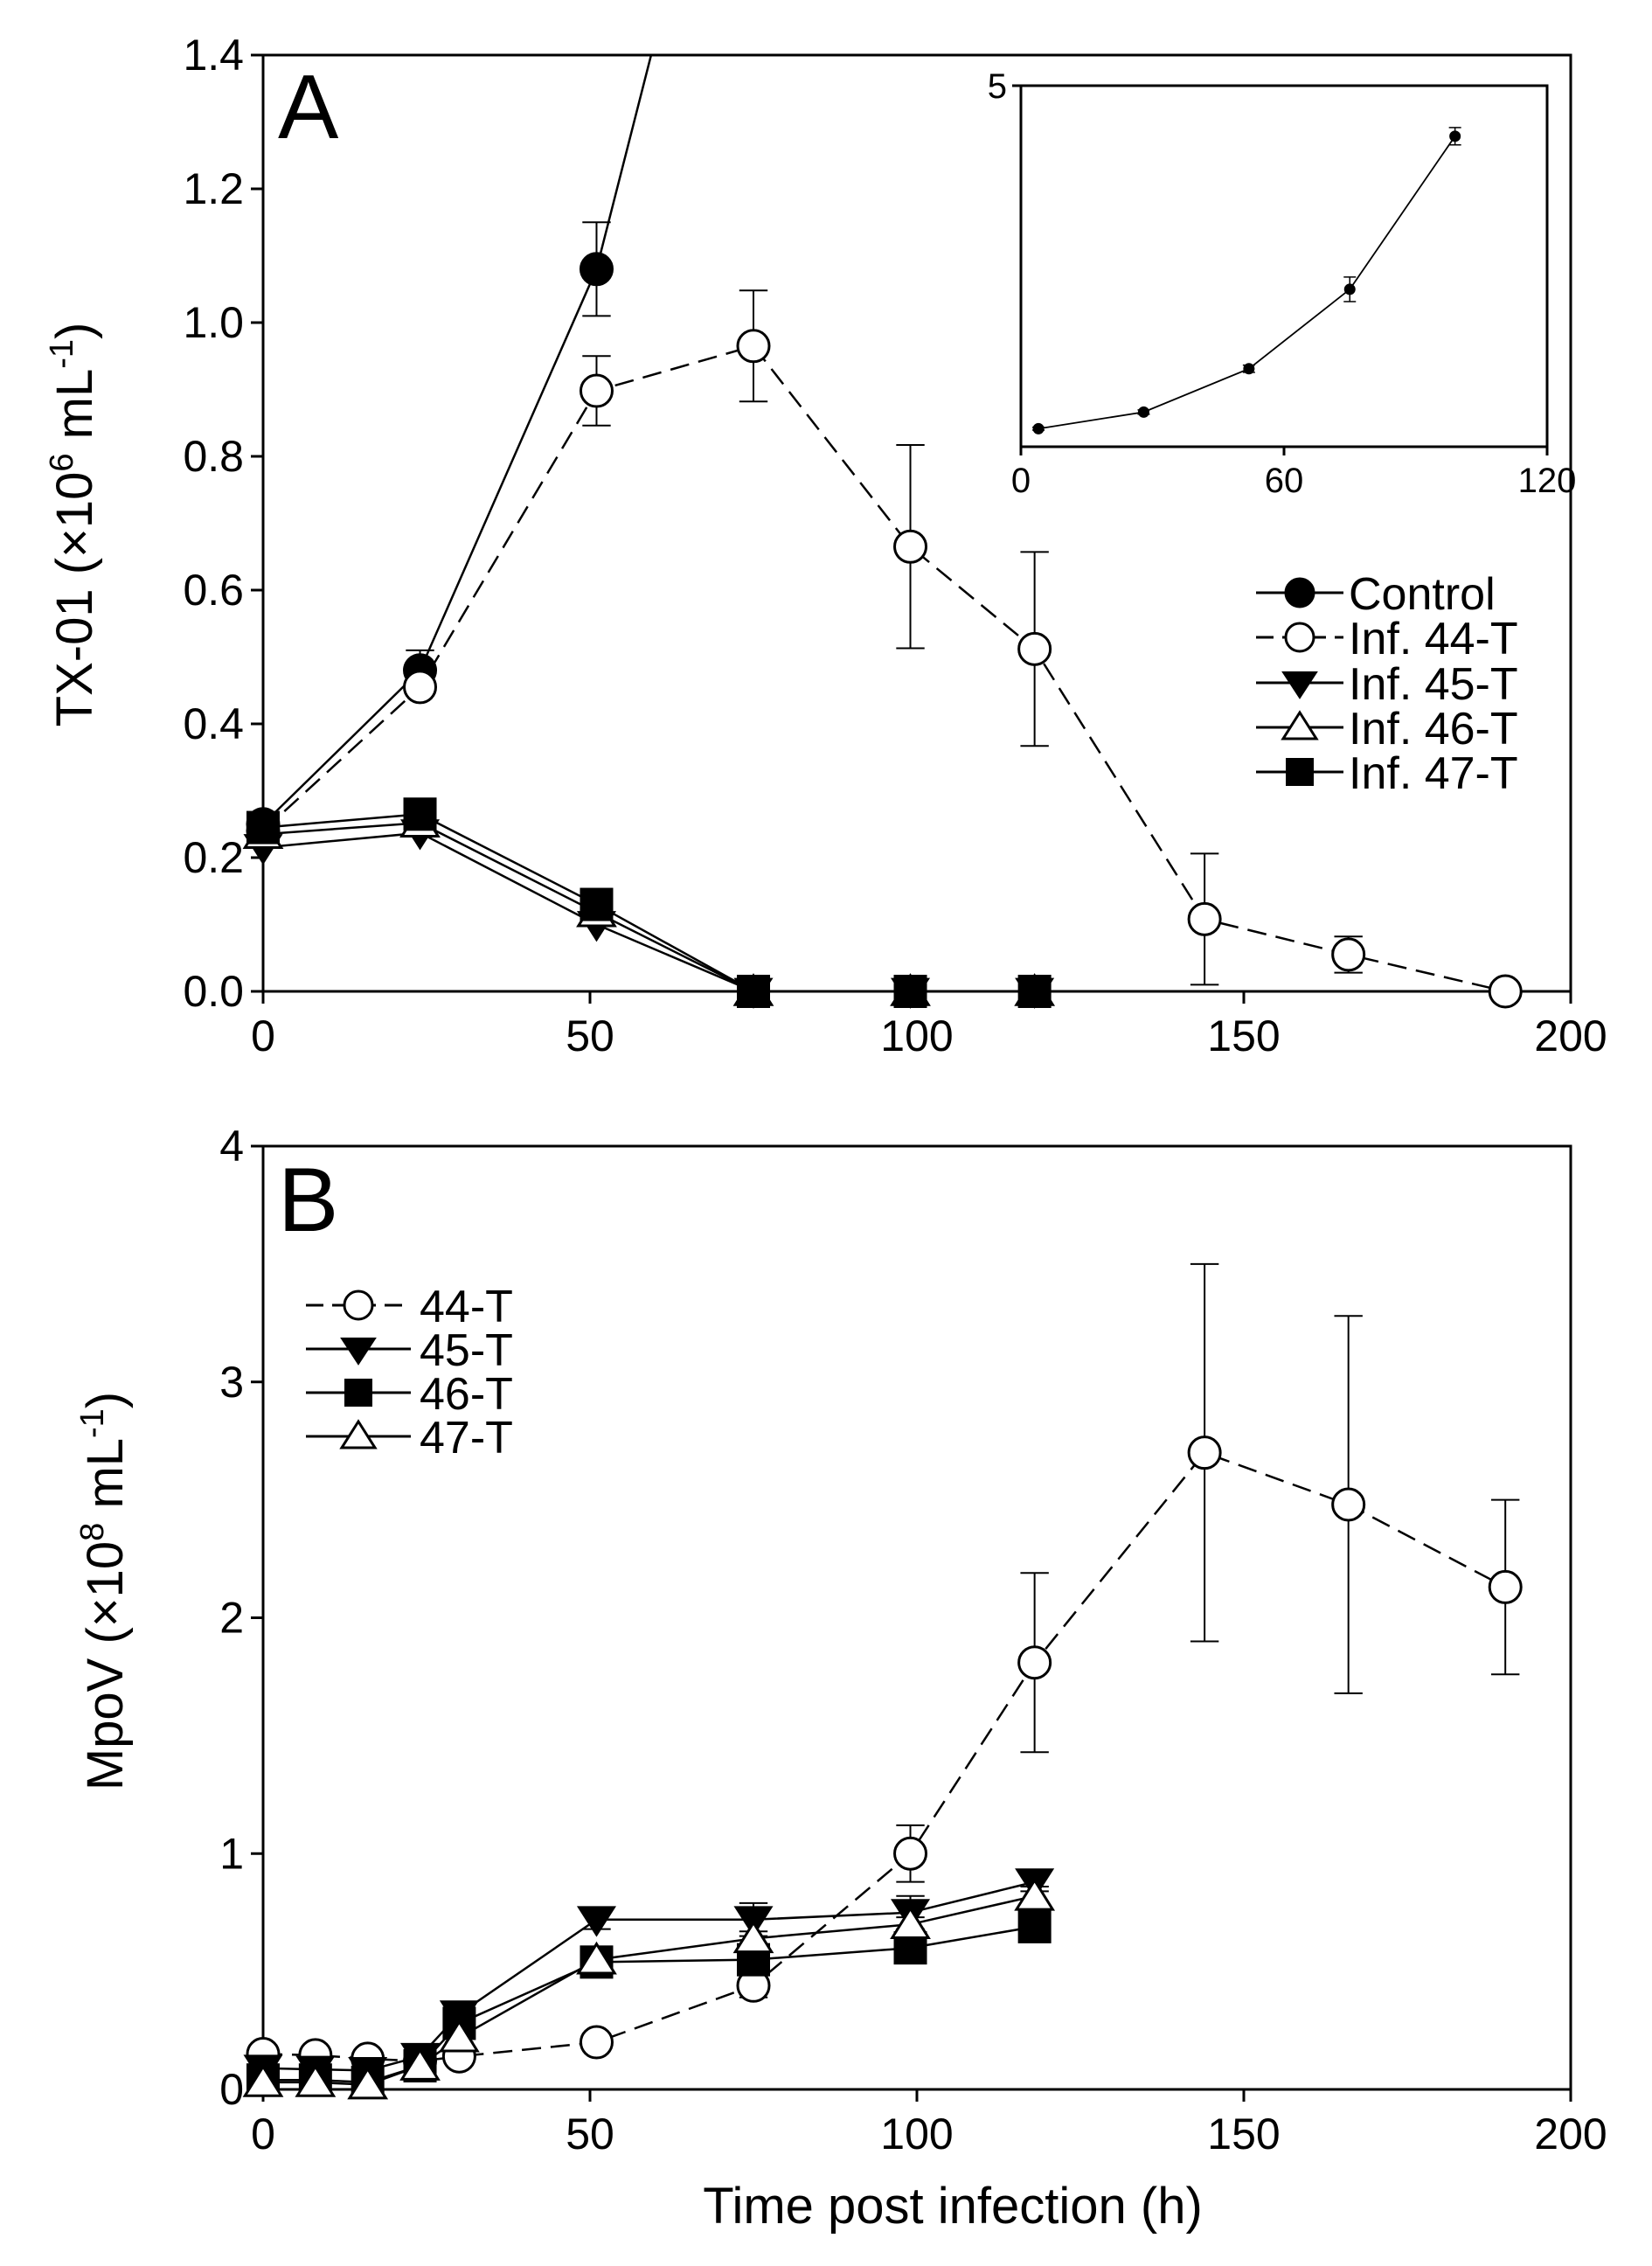 This screenshot has height=2266, width=1652. I want to click on inset-series, so click(1247, 280).